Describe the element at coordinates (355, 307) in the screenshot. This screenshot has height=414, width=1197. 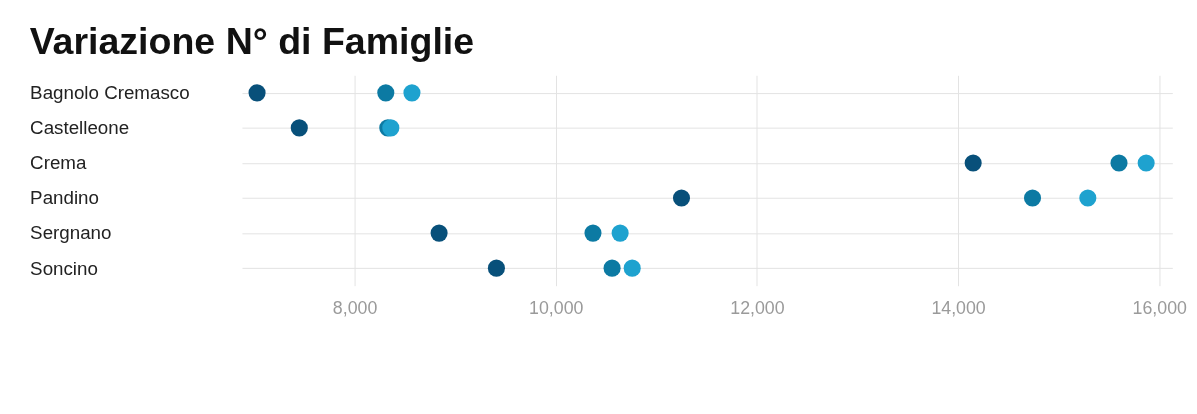
I see `x-tick-label: 8,000` at that location.